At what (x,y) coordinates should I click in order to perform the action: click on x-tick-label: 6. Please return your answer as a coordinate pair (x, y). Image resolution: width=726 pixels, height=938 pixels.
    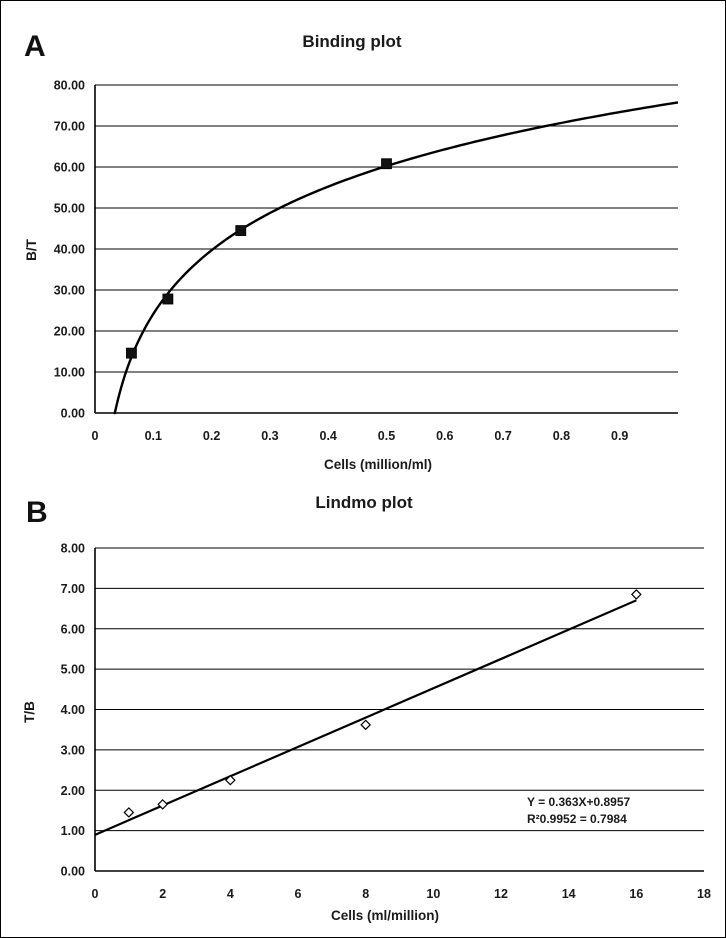
    Looking at the image, I should click on (298, 894).